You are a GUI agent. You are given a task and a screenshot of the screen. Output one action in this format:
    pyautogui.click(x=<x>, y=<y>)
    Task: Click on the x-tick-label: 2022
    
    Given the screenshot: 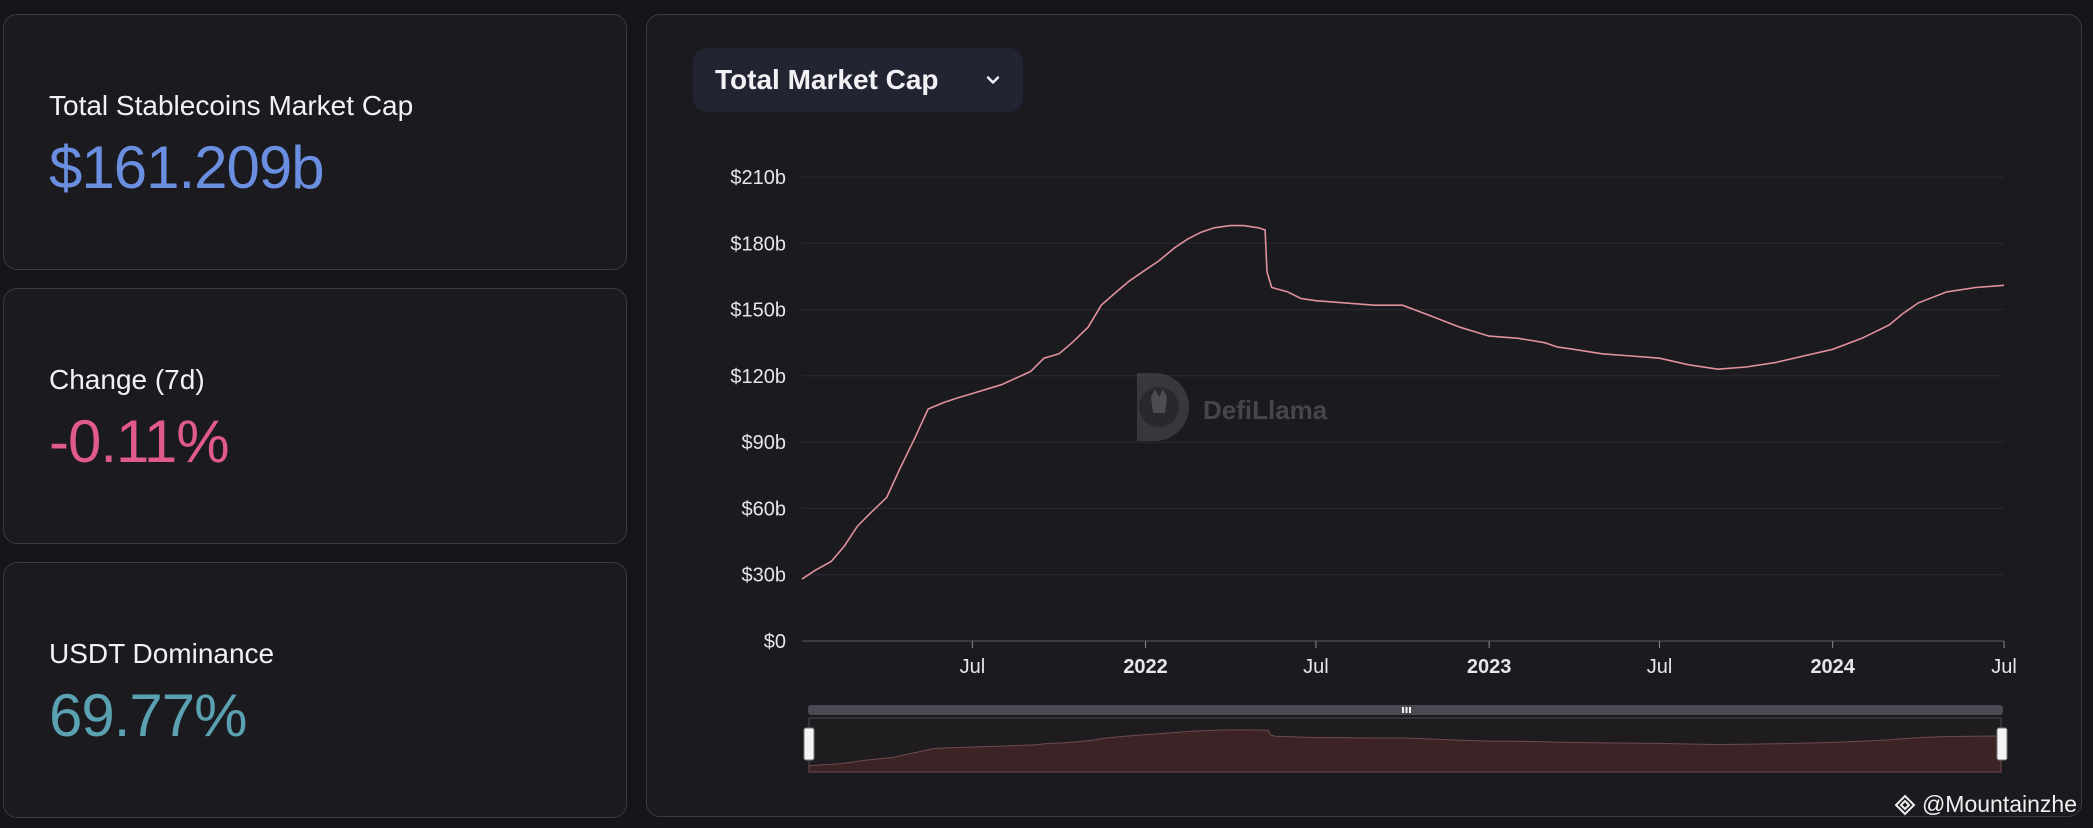 What is the action you would take?
    pyautogui.click(x=1145, y=667)
    